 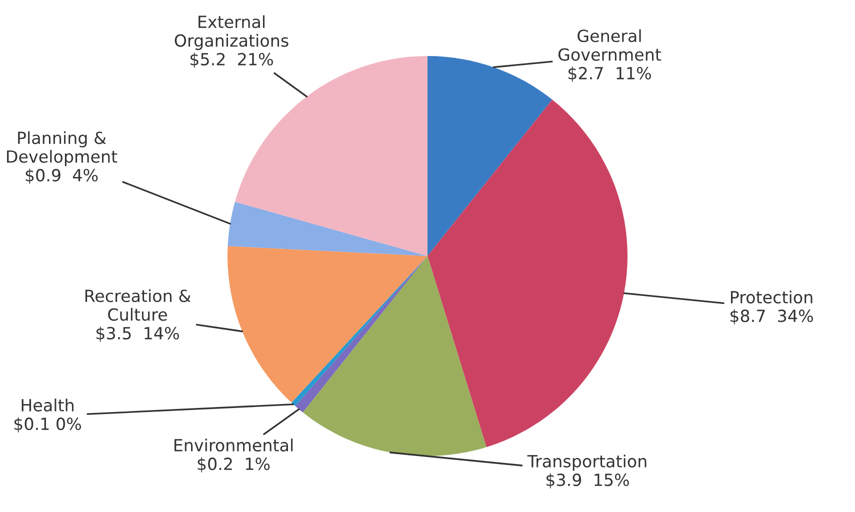 I want to click on data-label: $0.1 0%, so click(x=48, y=424).